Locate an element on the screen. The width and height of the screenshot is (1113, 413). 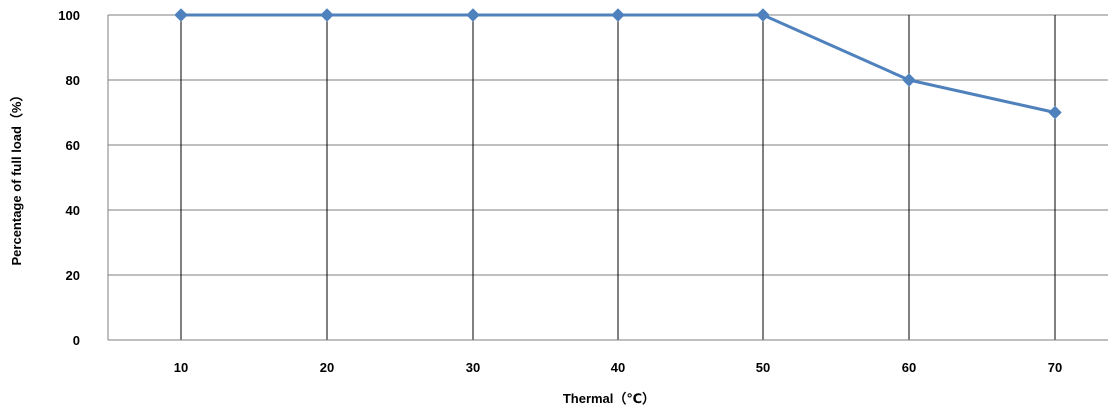
x-tick-label: 10 is located at coordinates (181, 367).